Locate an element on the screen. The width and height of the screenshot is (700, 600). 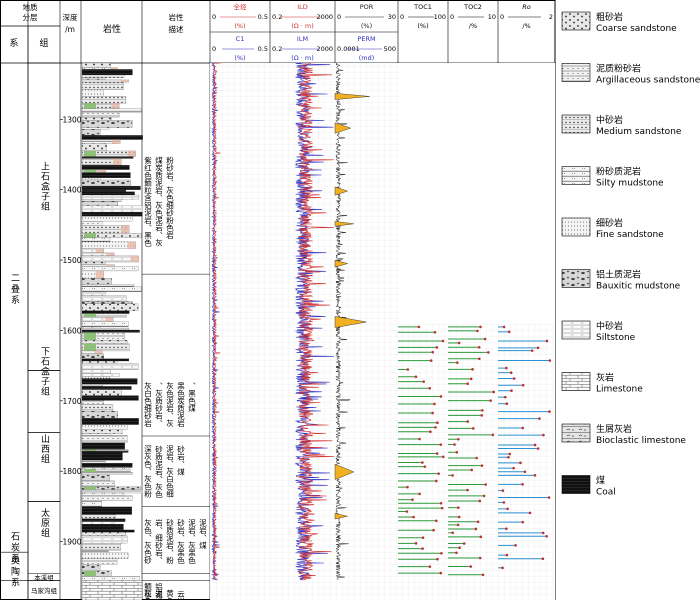
legend-label-zh: 粉砂质泥岩 is located at coordinates (618, 172).